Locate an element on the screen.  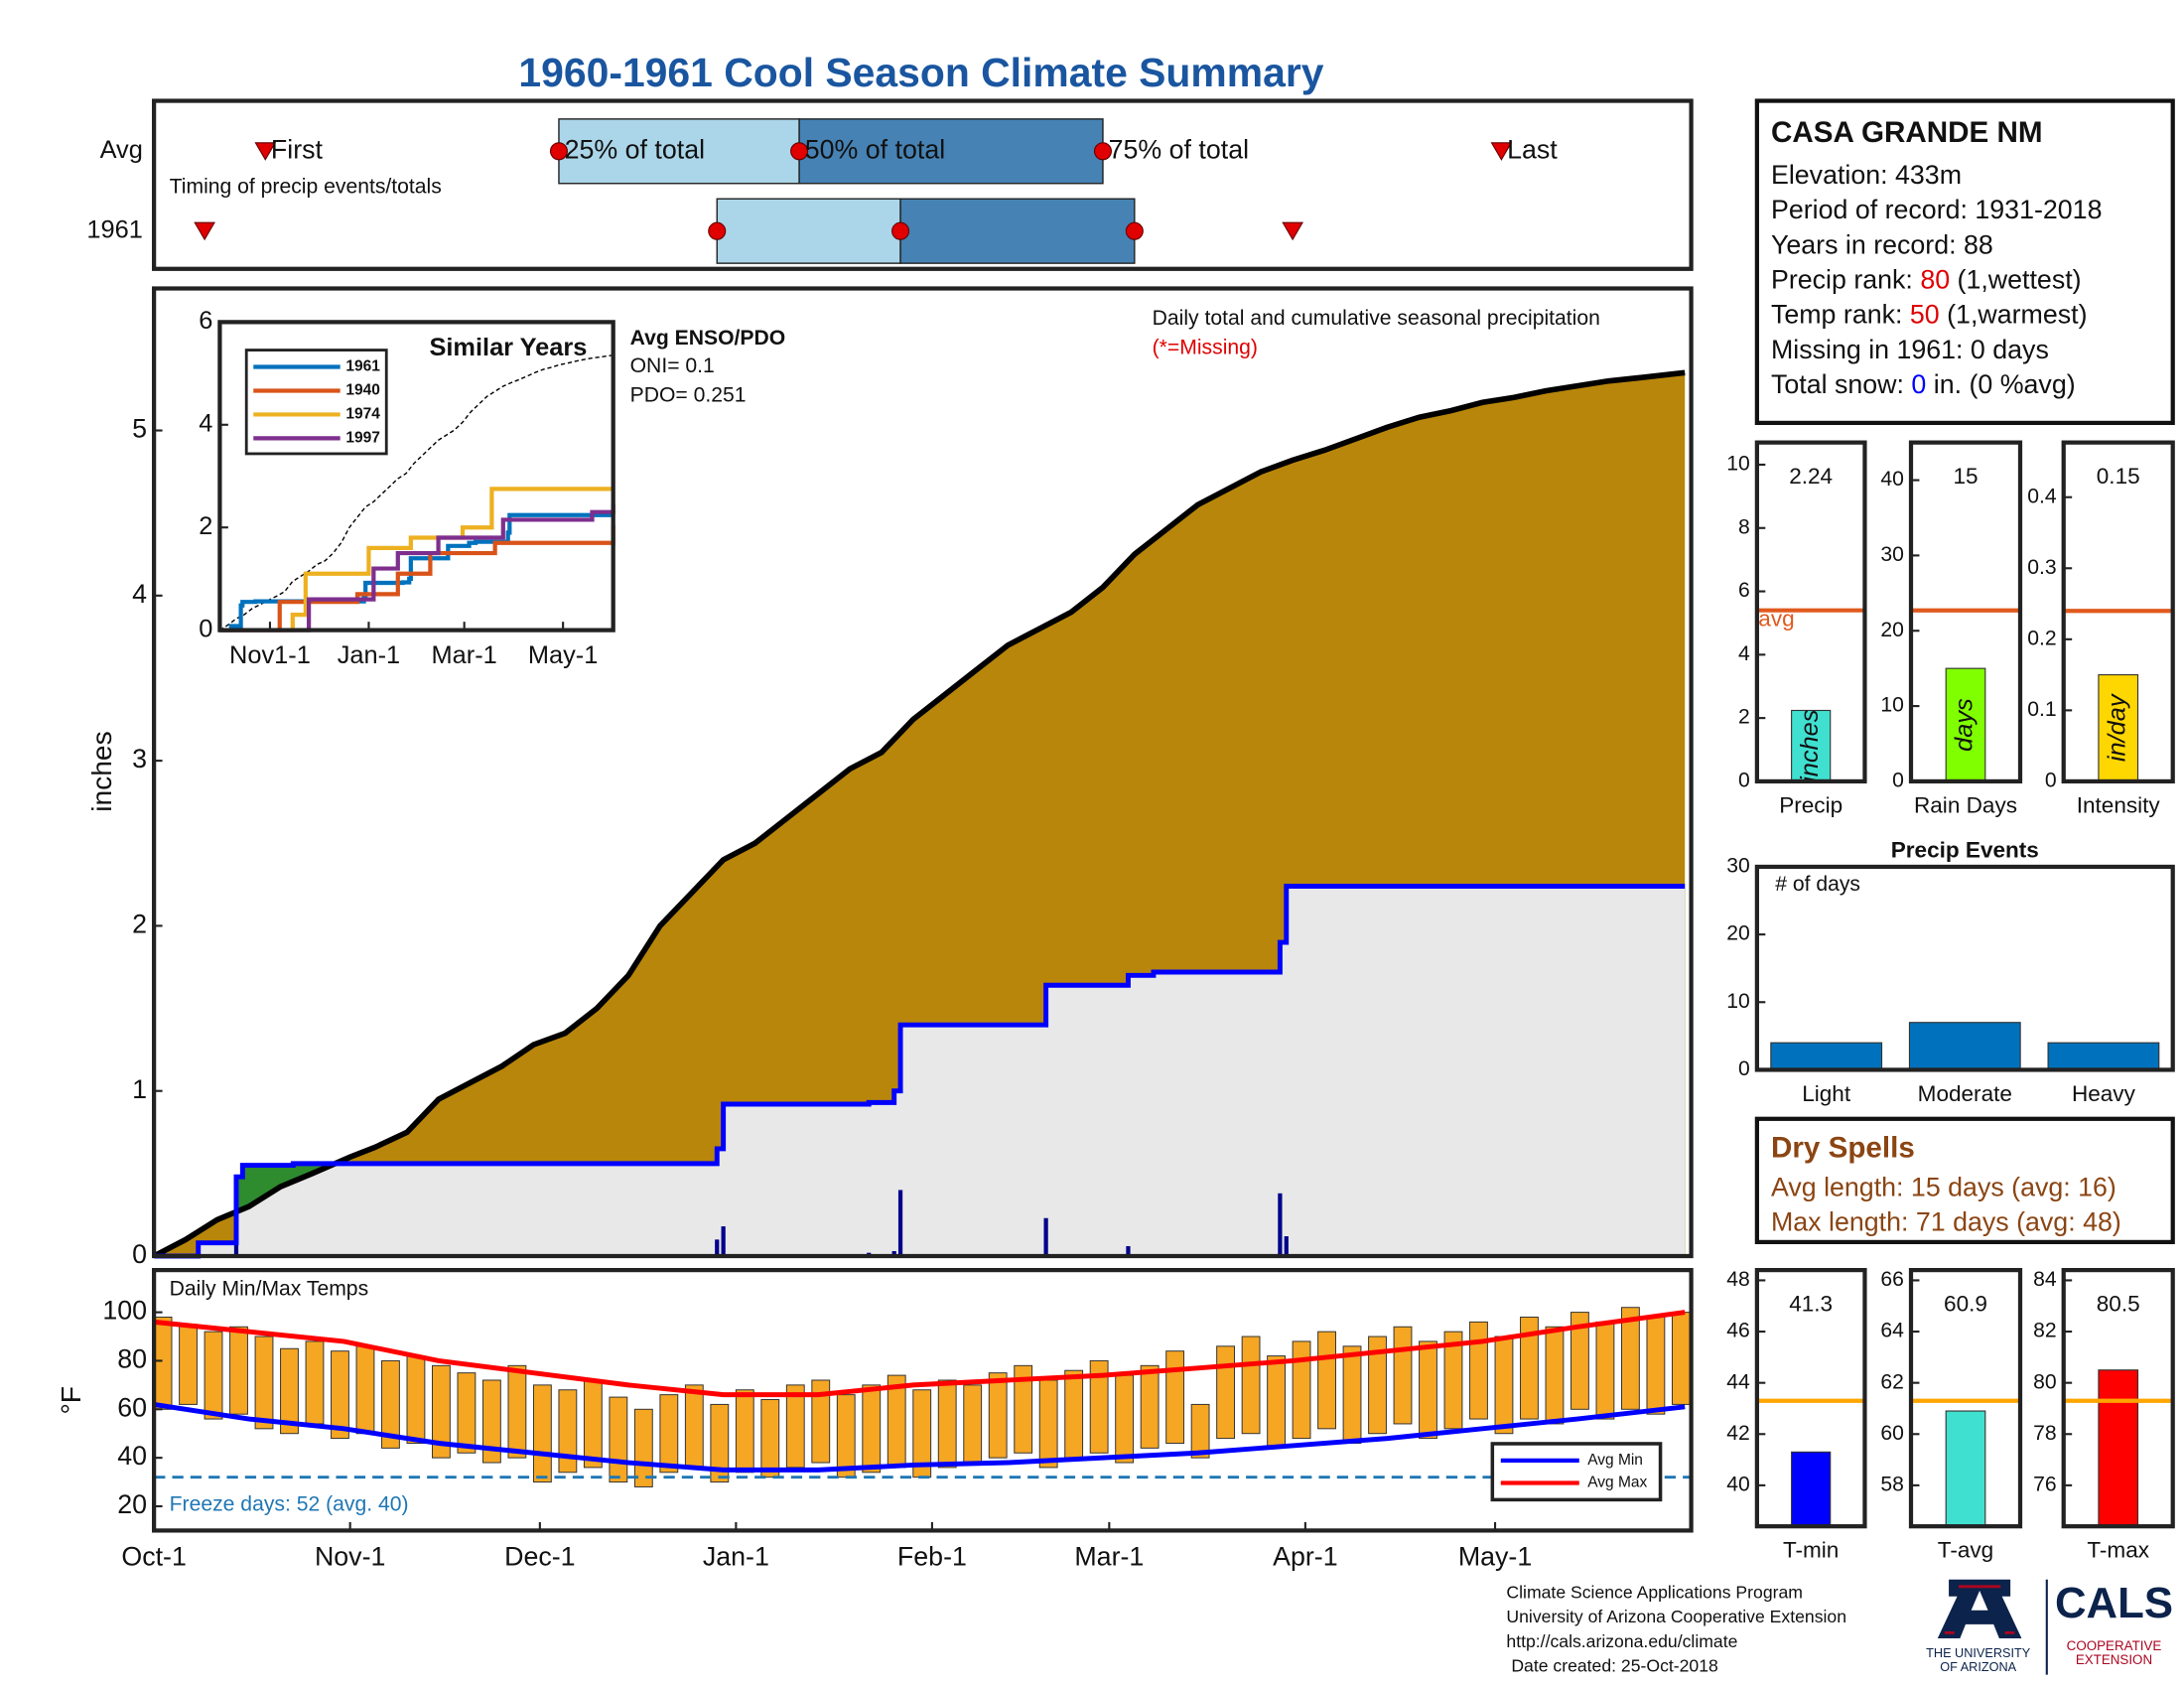
value-label: 0.15 is located at coordinates (2118, 476).